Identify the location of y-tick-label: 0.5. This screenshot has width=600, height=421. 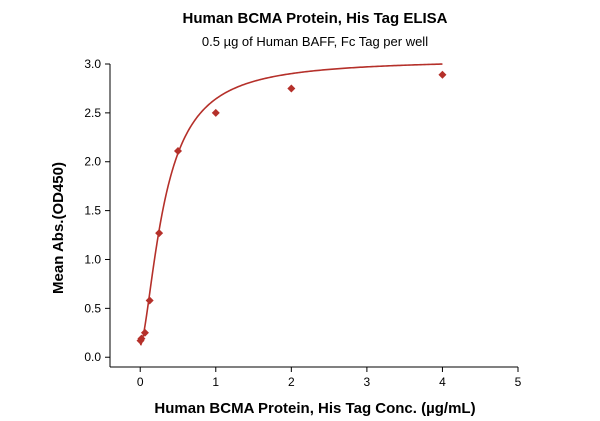
(92, 308).